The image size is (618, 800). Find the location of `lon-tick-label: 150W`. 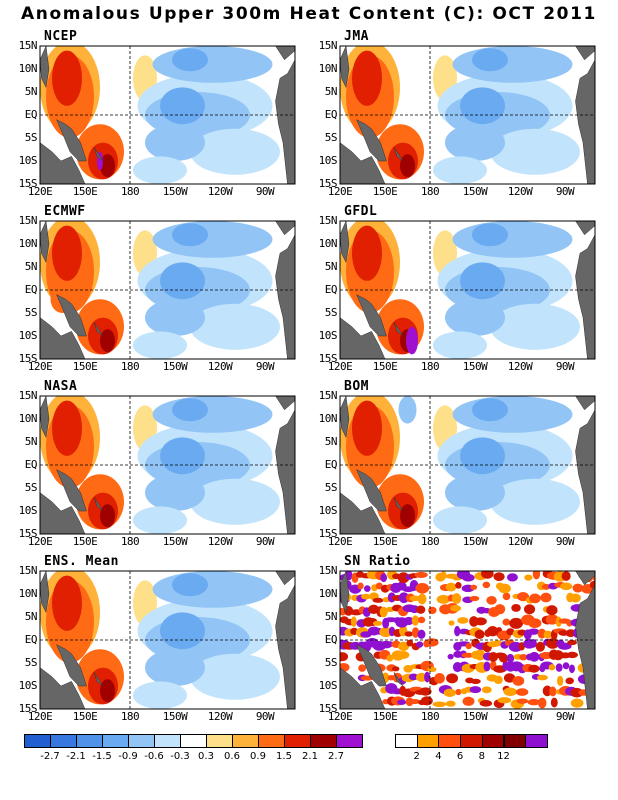

lon-tick-label: 150W is located at coordinates (475, 191).